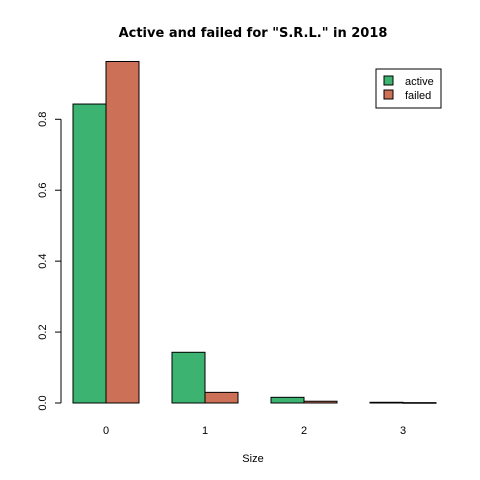  What do you see at coordinates (388, 94) in the screenshot?
I see `legend-swatch-failed` at bounding box center [388, 94].